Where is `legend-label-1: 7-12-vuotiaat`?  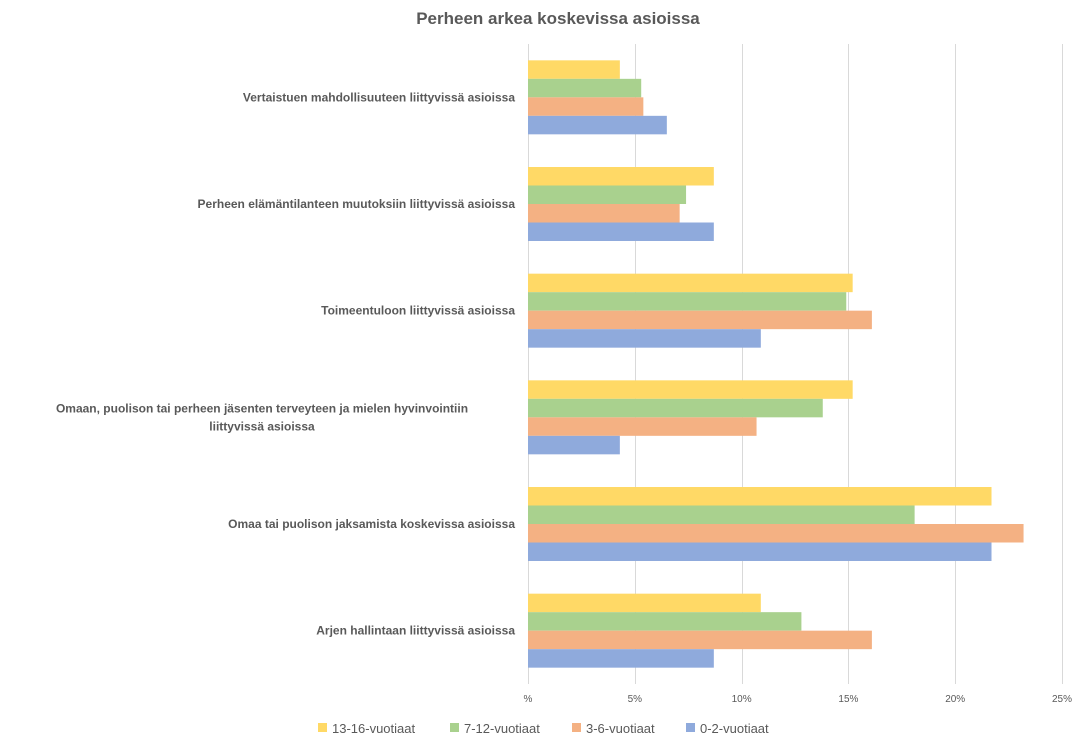 legend-label-1: 7-12-vuotiaat is located at coordinates (502, 728).